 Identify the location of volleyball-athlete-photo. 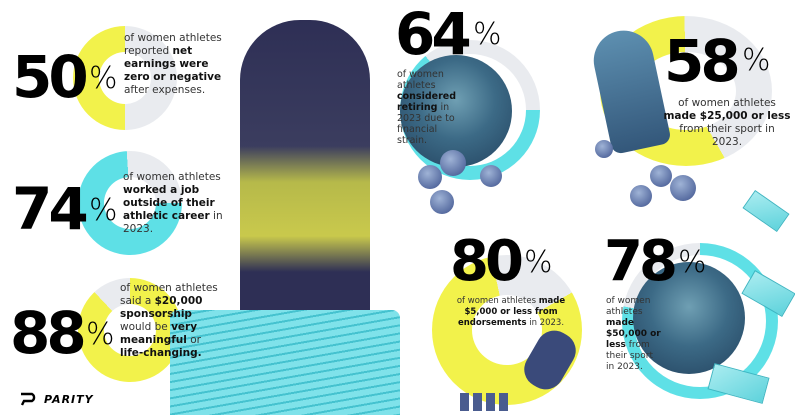
(689, 318).